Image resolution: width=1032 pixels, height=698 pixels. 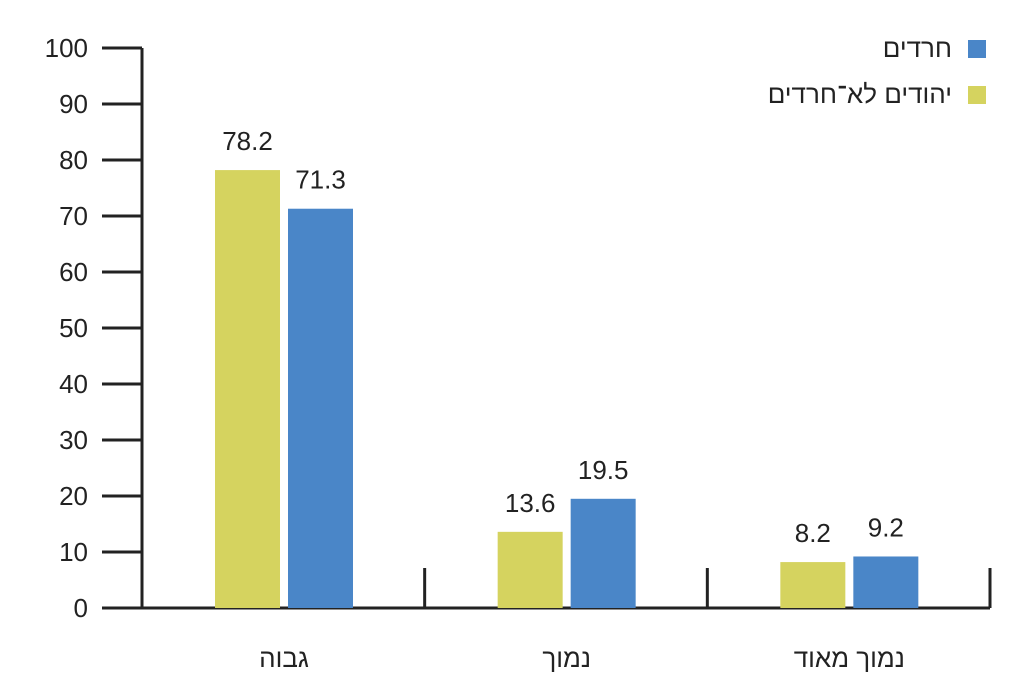 What do you see at coordinates (530, 503) in the screenshot?
I see `data-label: 13.6` at bounding box center [530, 503].